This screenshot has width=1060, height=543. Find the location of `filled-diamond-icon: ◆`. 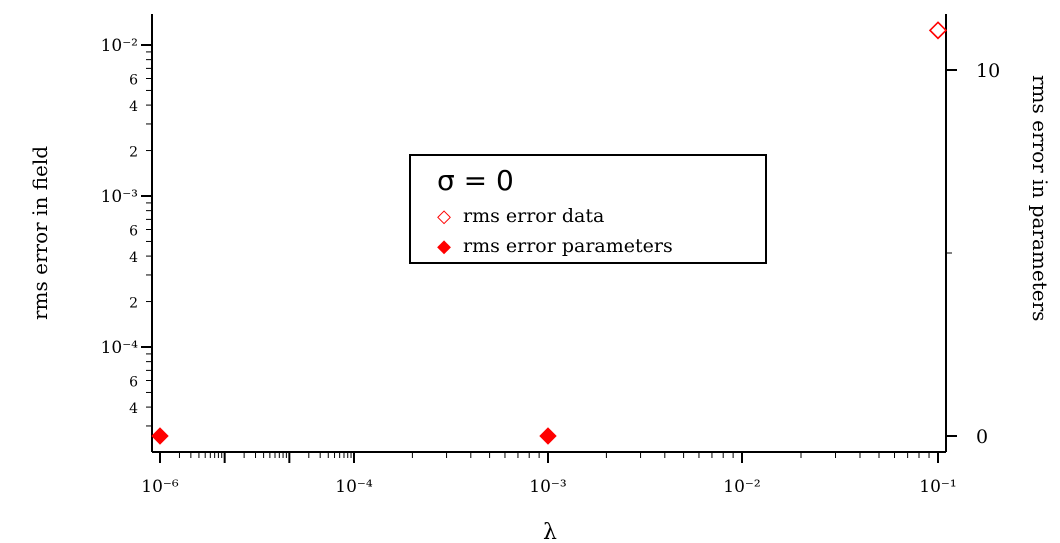

filled-diamond-icon: ◆ is located at coordinates (444, 246).